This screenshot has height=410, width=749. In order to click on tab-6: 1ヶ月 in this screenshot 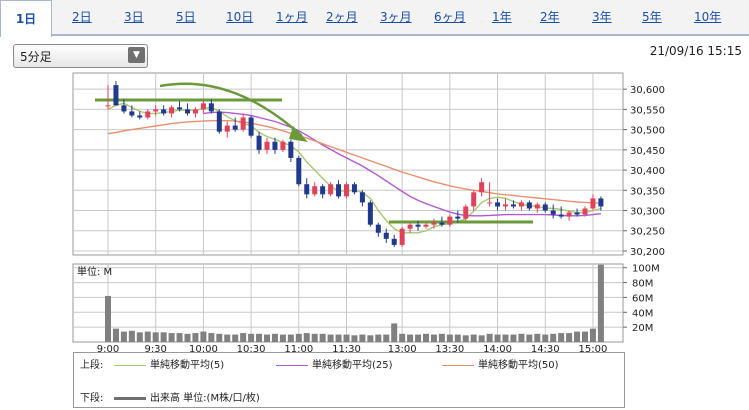, I will do `click(292, 17)`.